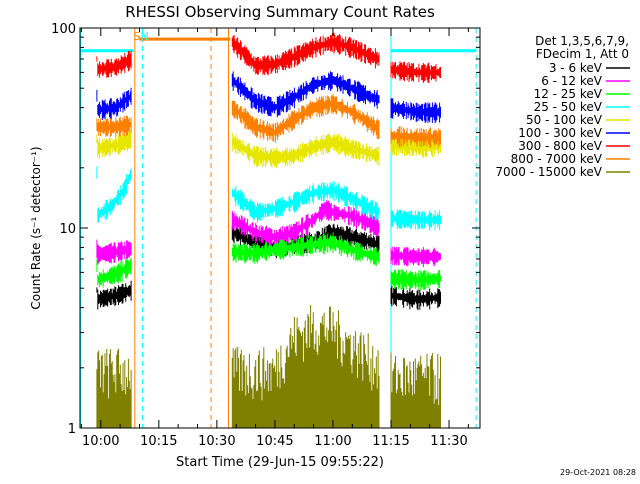 The height and width of the screenshot is (484, 640). I want to click on legend-entry-label: 800 - 7000 keV, so click(557, 159).